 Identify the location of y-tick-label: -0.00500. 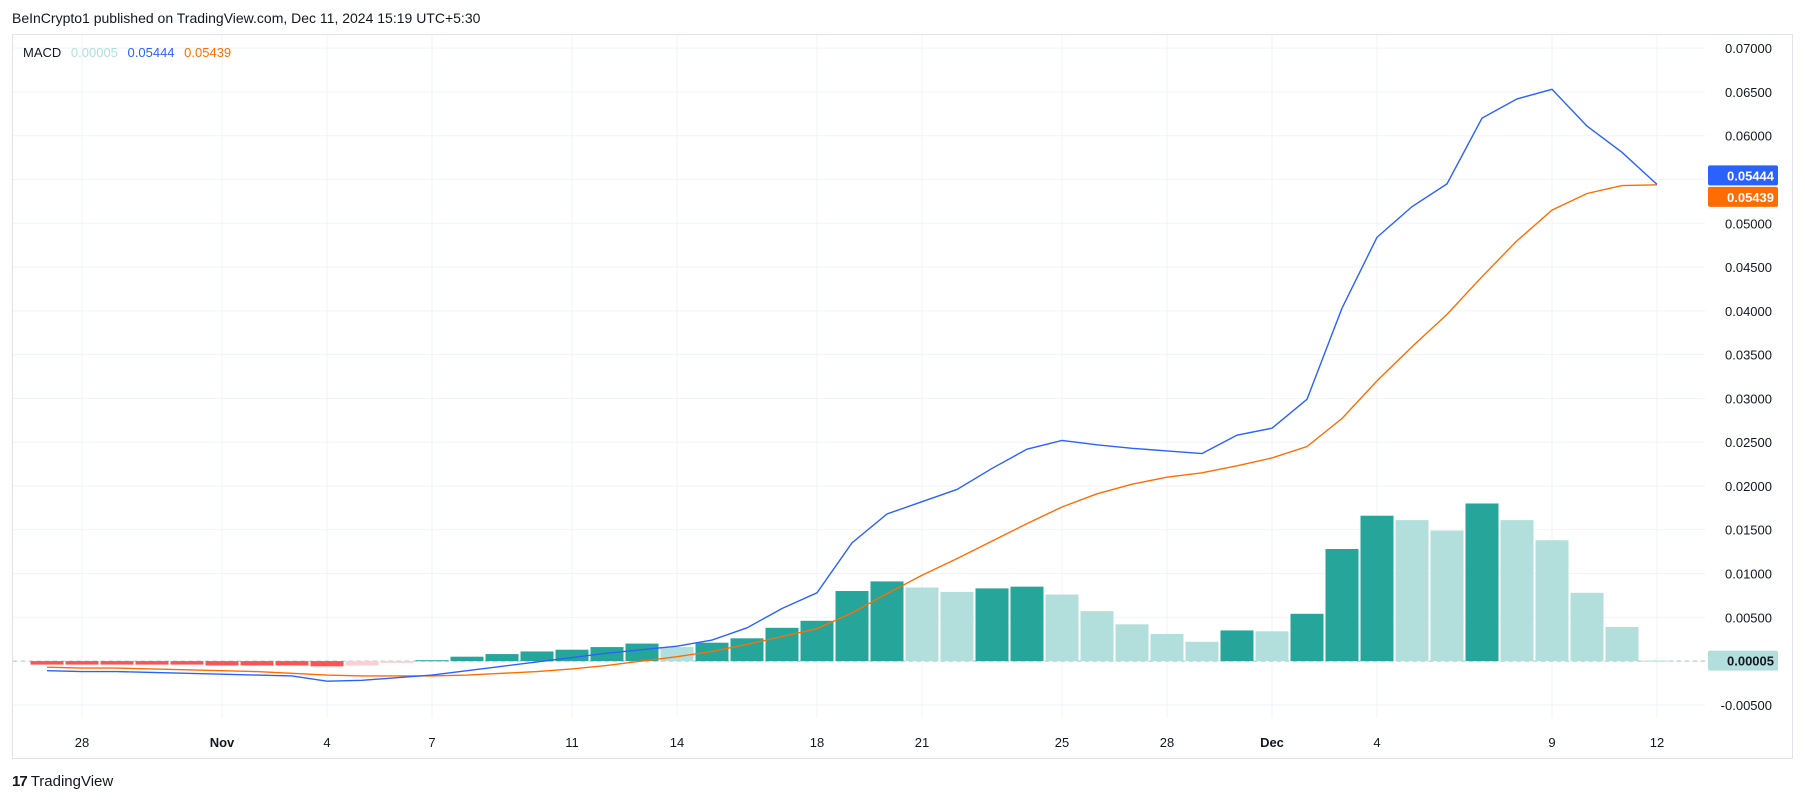
(1746, 705).